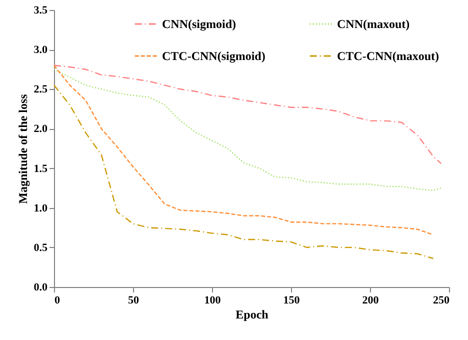 This screenshot has width=468, height=340. What do you see at coordinates (41, 129) in the screenshot?
I see `y-tick-label: 2.0` at bounding box center [41, 129].